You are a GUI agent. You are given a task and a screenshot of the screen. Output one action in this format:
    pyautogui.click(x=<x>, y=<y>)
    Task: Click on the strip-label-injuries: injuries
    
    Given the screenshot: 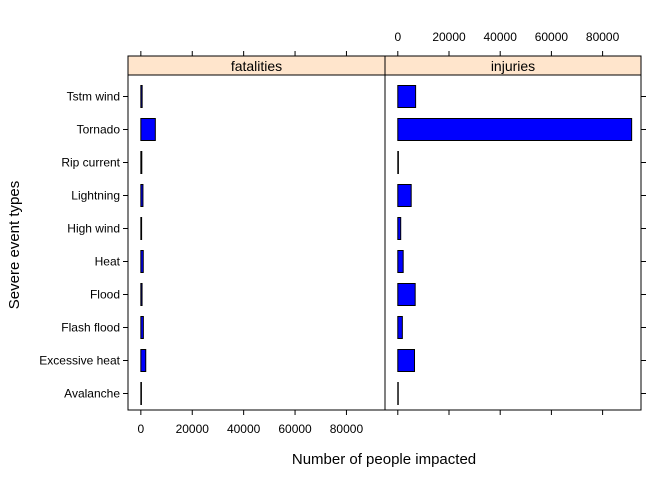 What is the action you would take?
    pyautogui.click(x=513, y=66)
    